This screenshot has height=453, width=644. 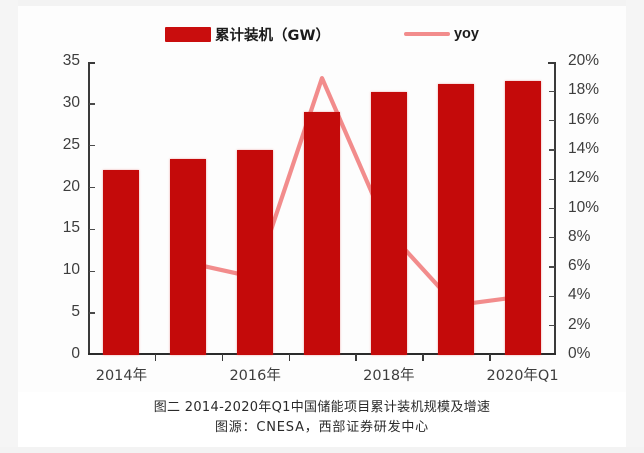 What do you see at coordinates (455, 219) in the screenshot?
I see `bar-2019年` at bounding box center [455, 219].